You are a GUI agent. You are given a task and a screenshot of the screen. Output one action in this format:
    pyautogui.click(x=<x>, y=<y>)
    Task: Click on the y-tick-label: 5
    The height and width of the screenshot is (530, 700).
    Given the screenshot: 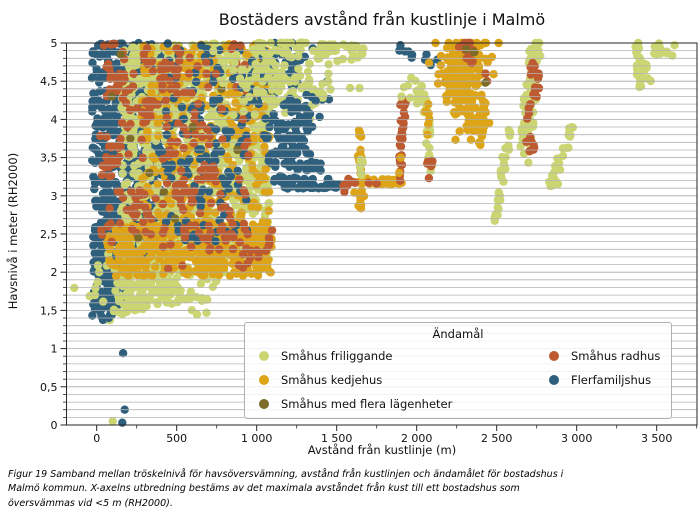 What is the action you would take?
    pyautogui.click(x=54, y=43)
    